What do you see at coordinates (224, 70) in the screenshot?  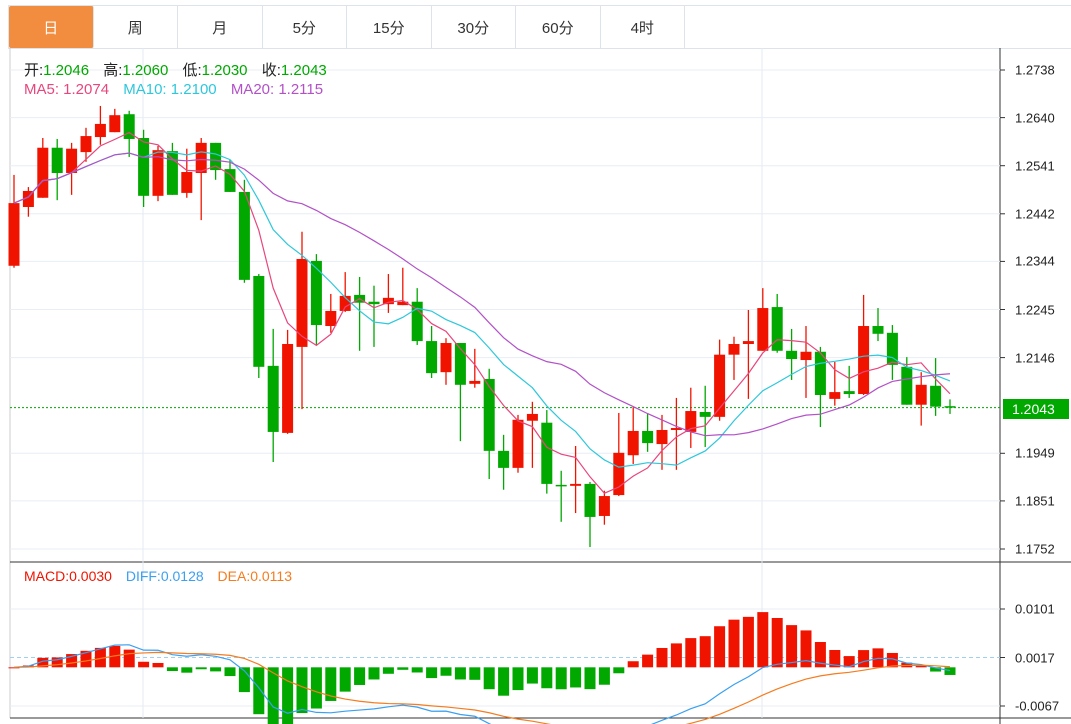 I see `low-value: 1.2030` at bounding box center [224, 70].